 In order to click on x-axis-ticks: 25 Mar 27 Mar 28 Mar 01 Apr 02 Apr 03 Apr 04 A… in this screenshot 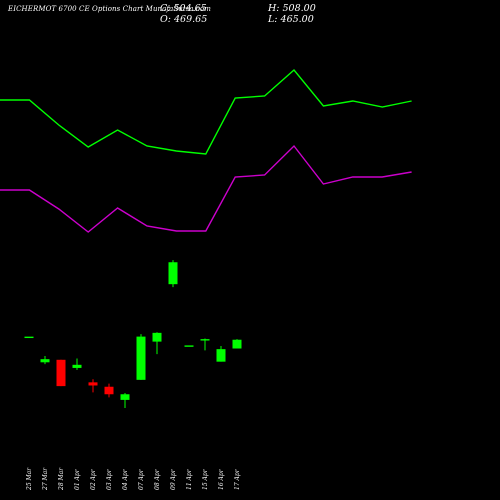, I will do `click(133, 479)`.